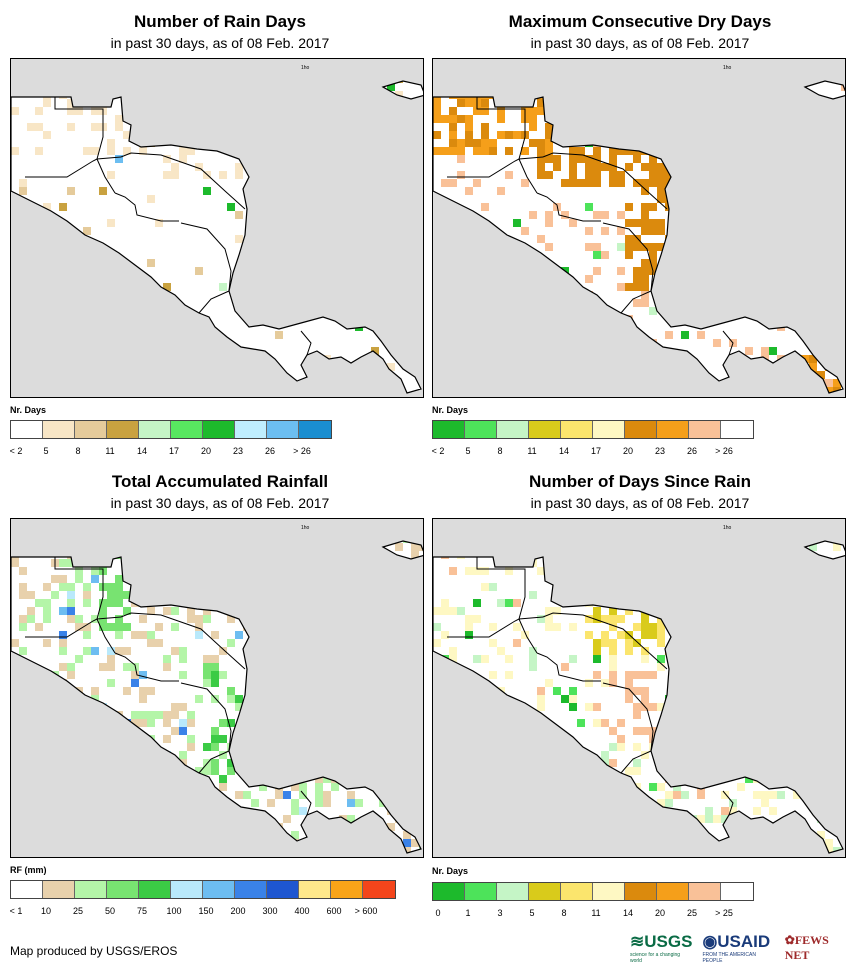 The height and width of the screenshot is (970, 854). I want to click on legend-tick-label: 25, so click(78, 911).